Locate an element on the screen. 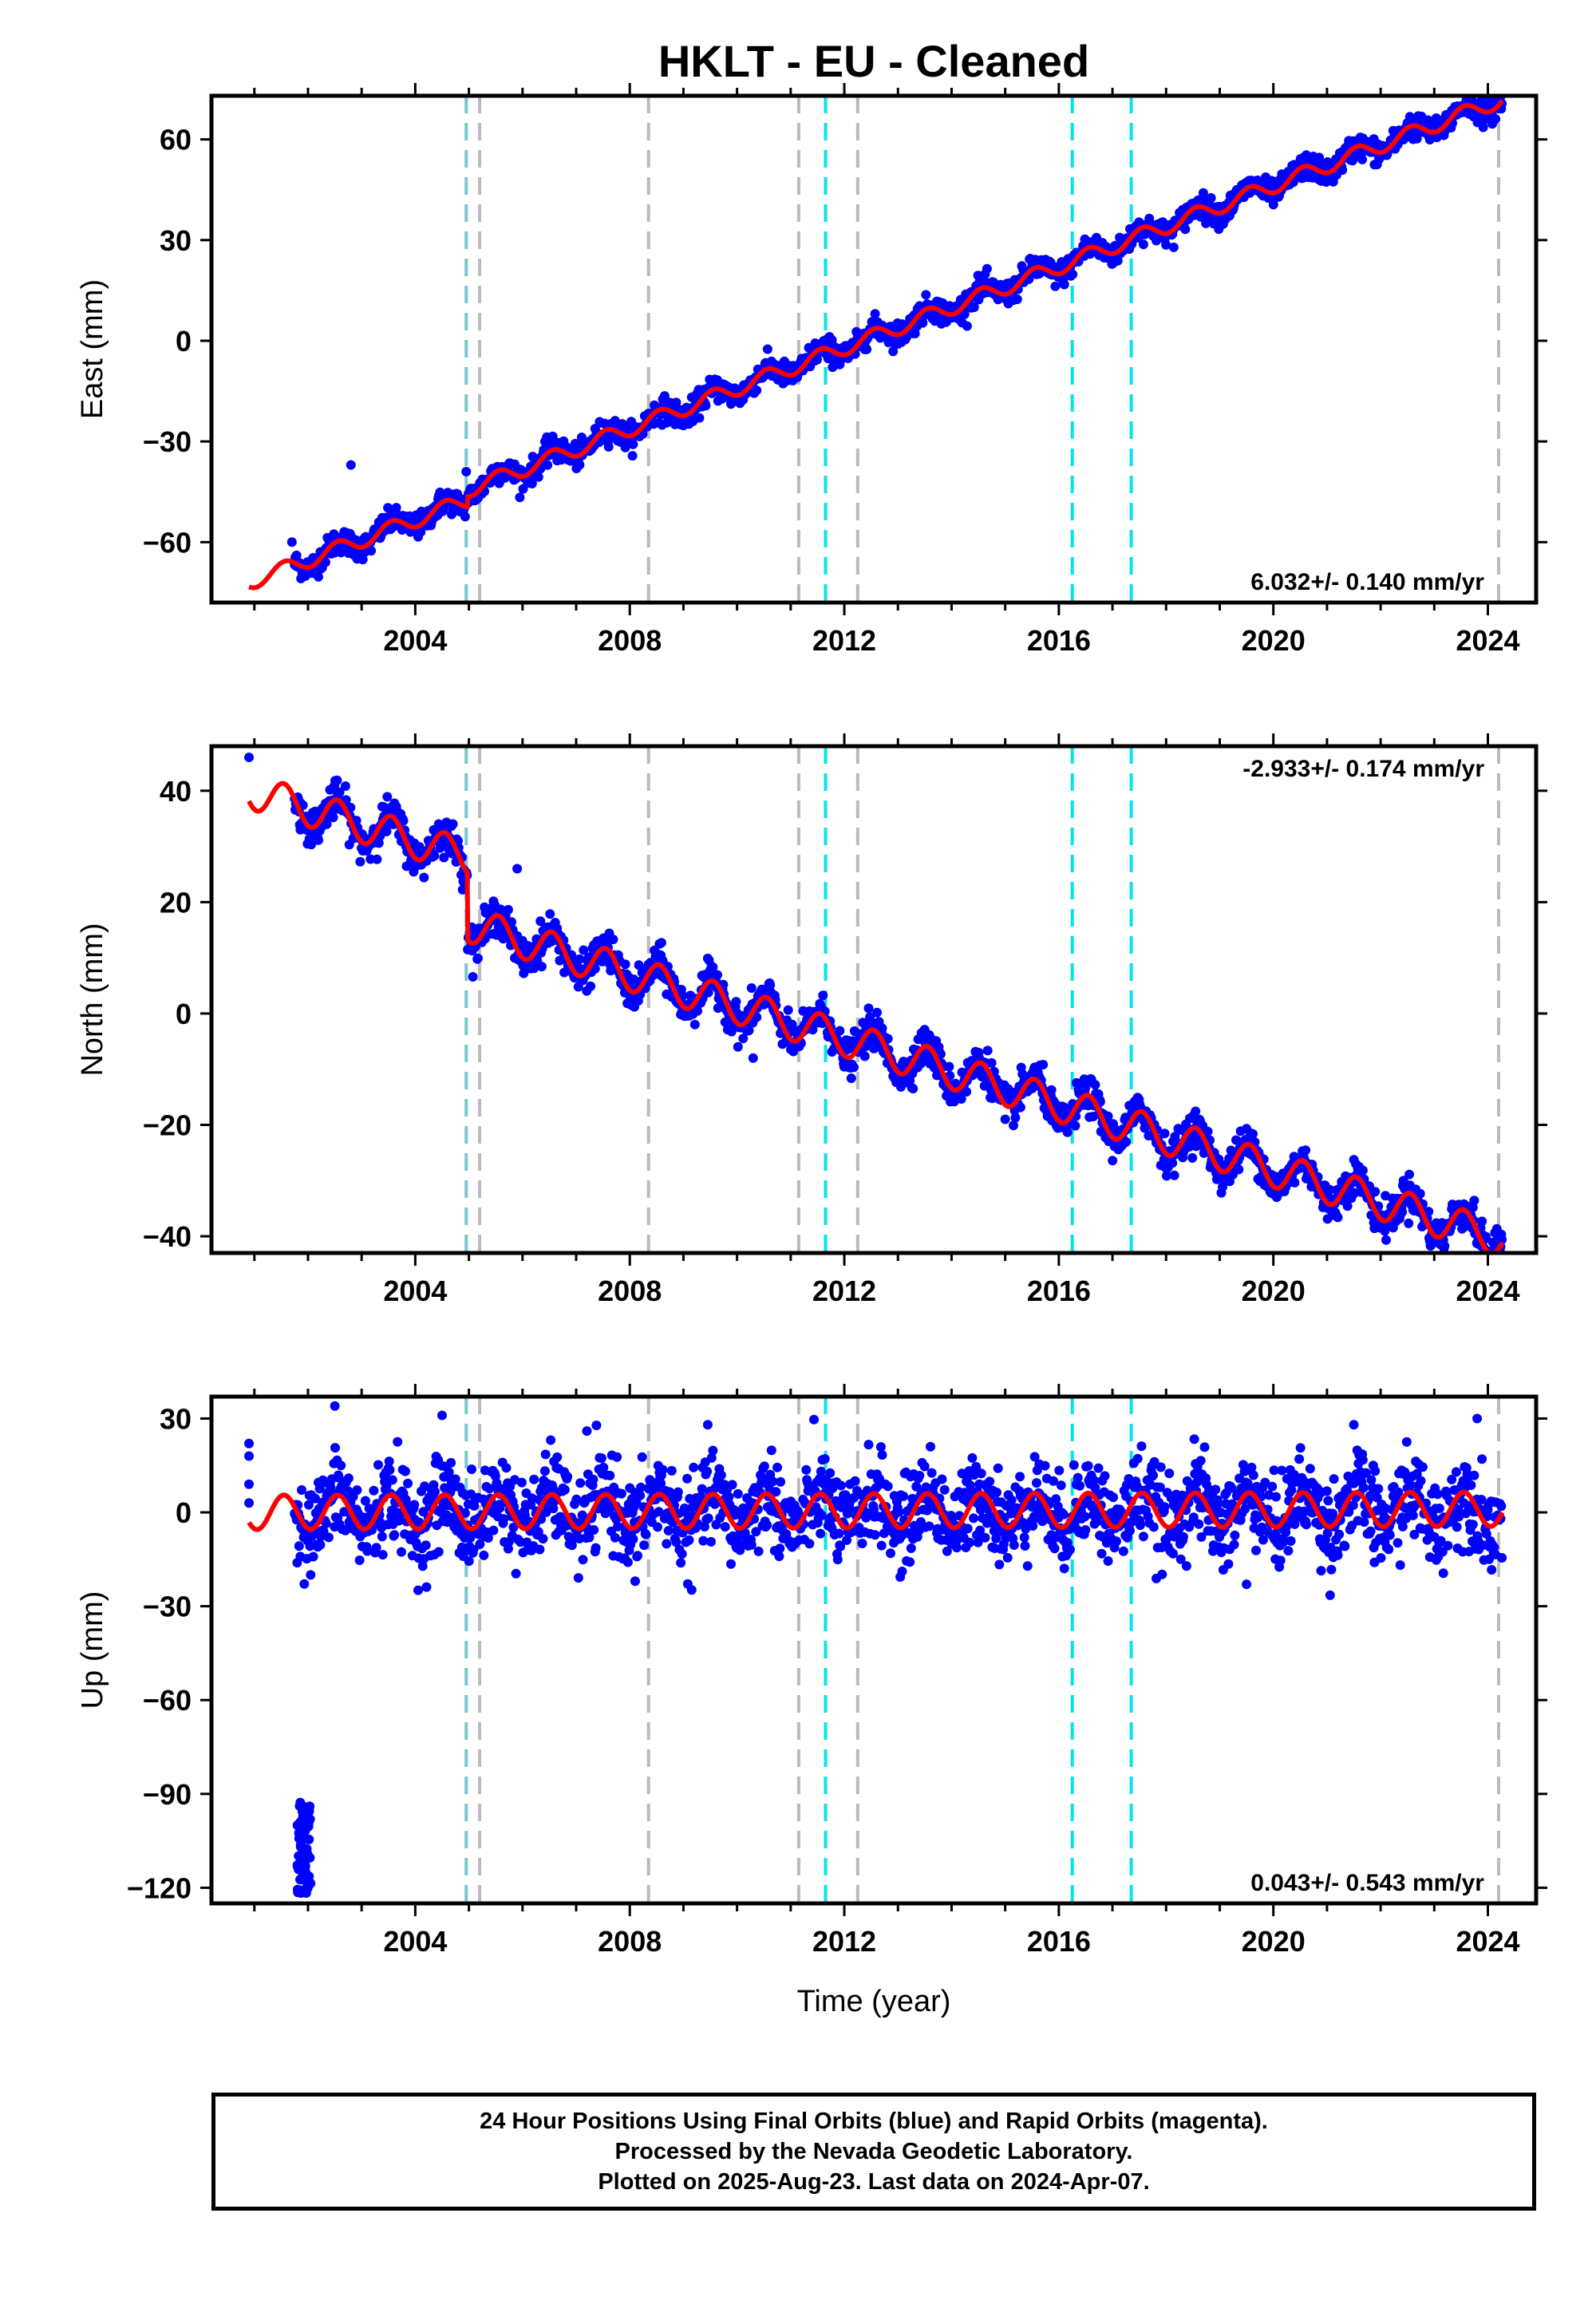 This screenshot has height=2316, width=1596. chart-title: HKLT - EU - Cleaned is located at coordinates (873, 61).